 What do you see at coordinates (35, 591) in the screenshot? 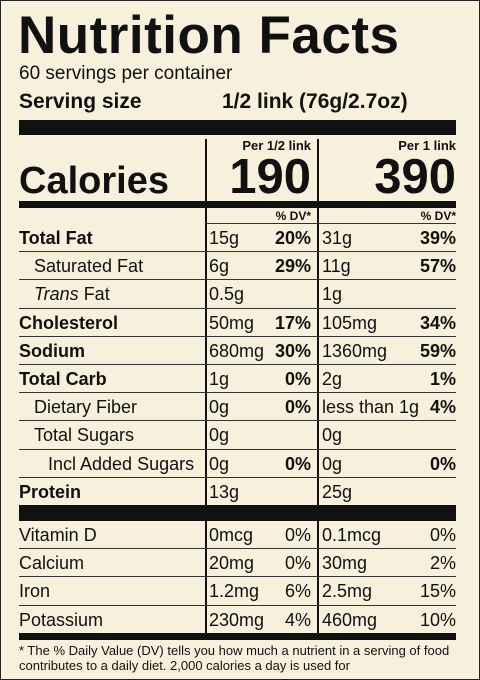
I see `vitamin-name: Iron` at bounding box center [35, 591].